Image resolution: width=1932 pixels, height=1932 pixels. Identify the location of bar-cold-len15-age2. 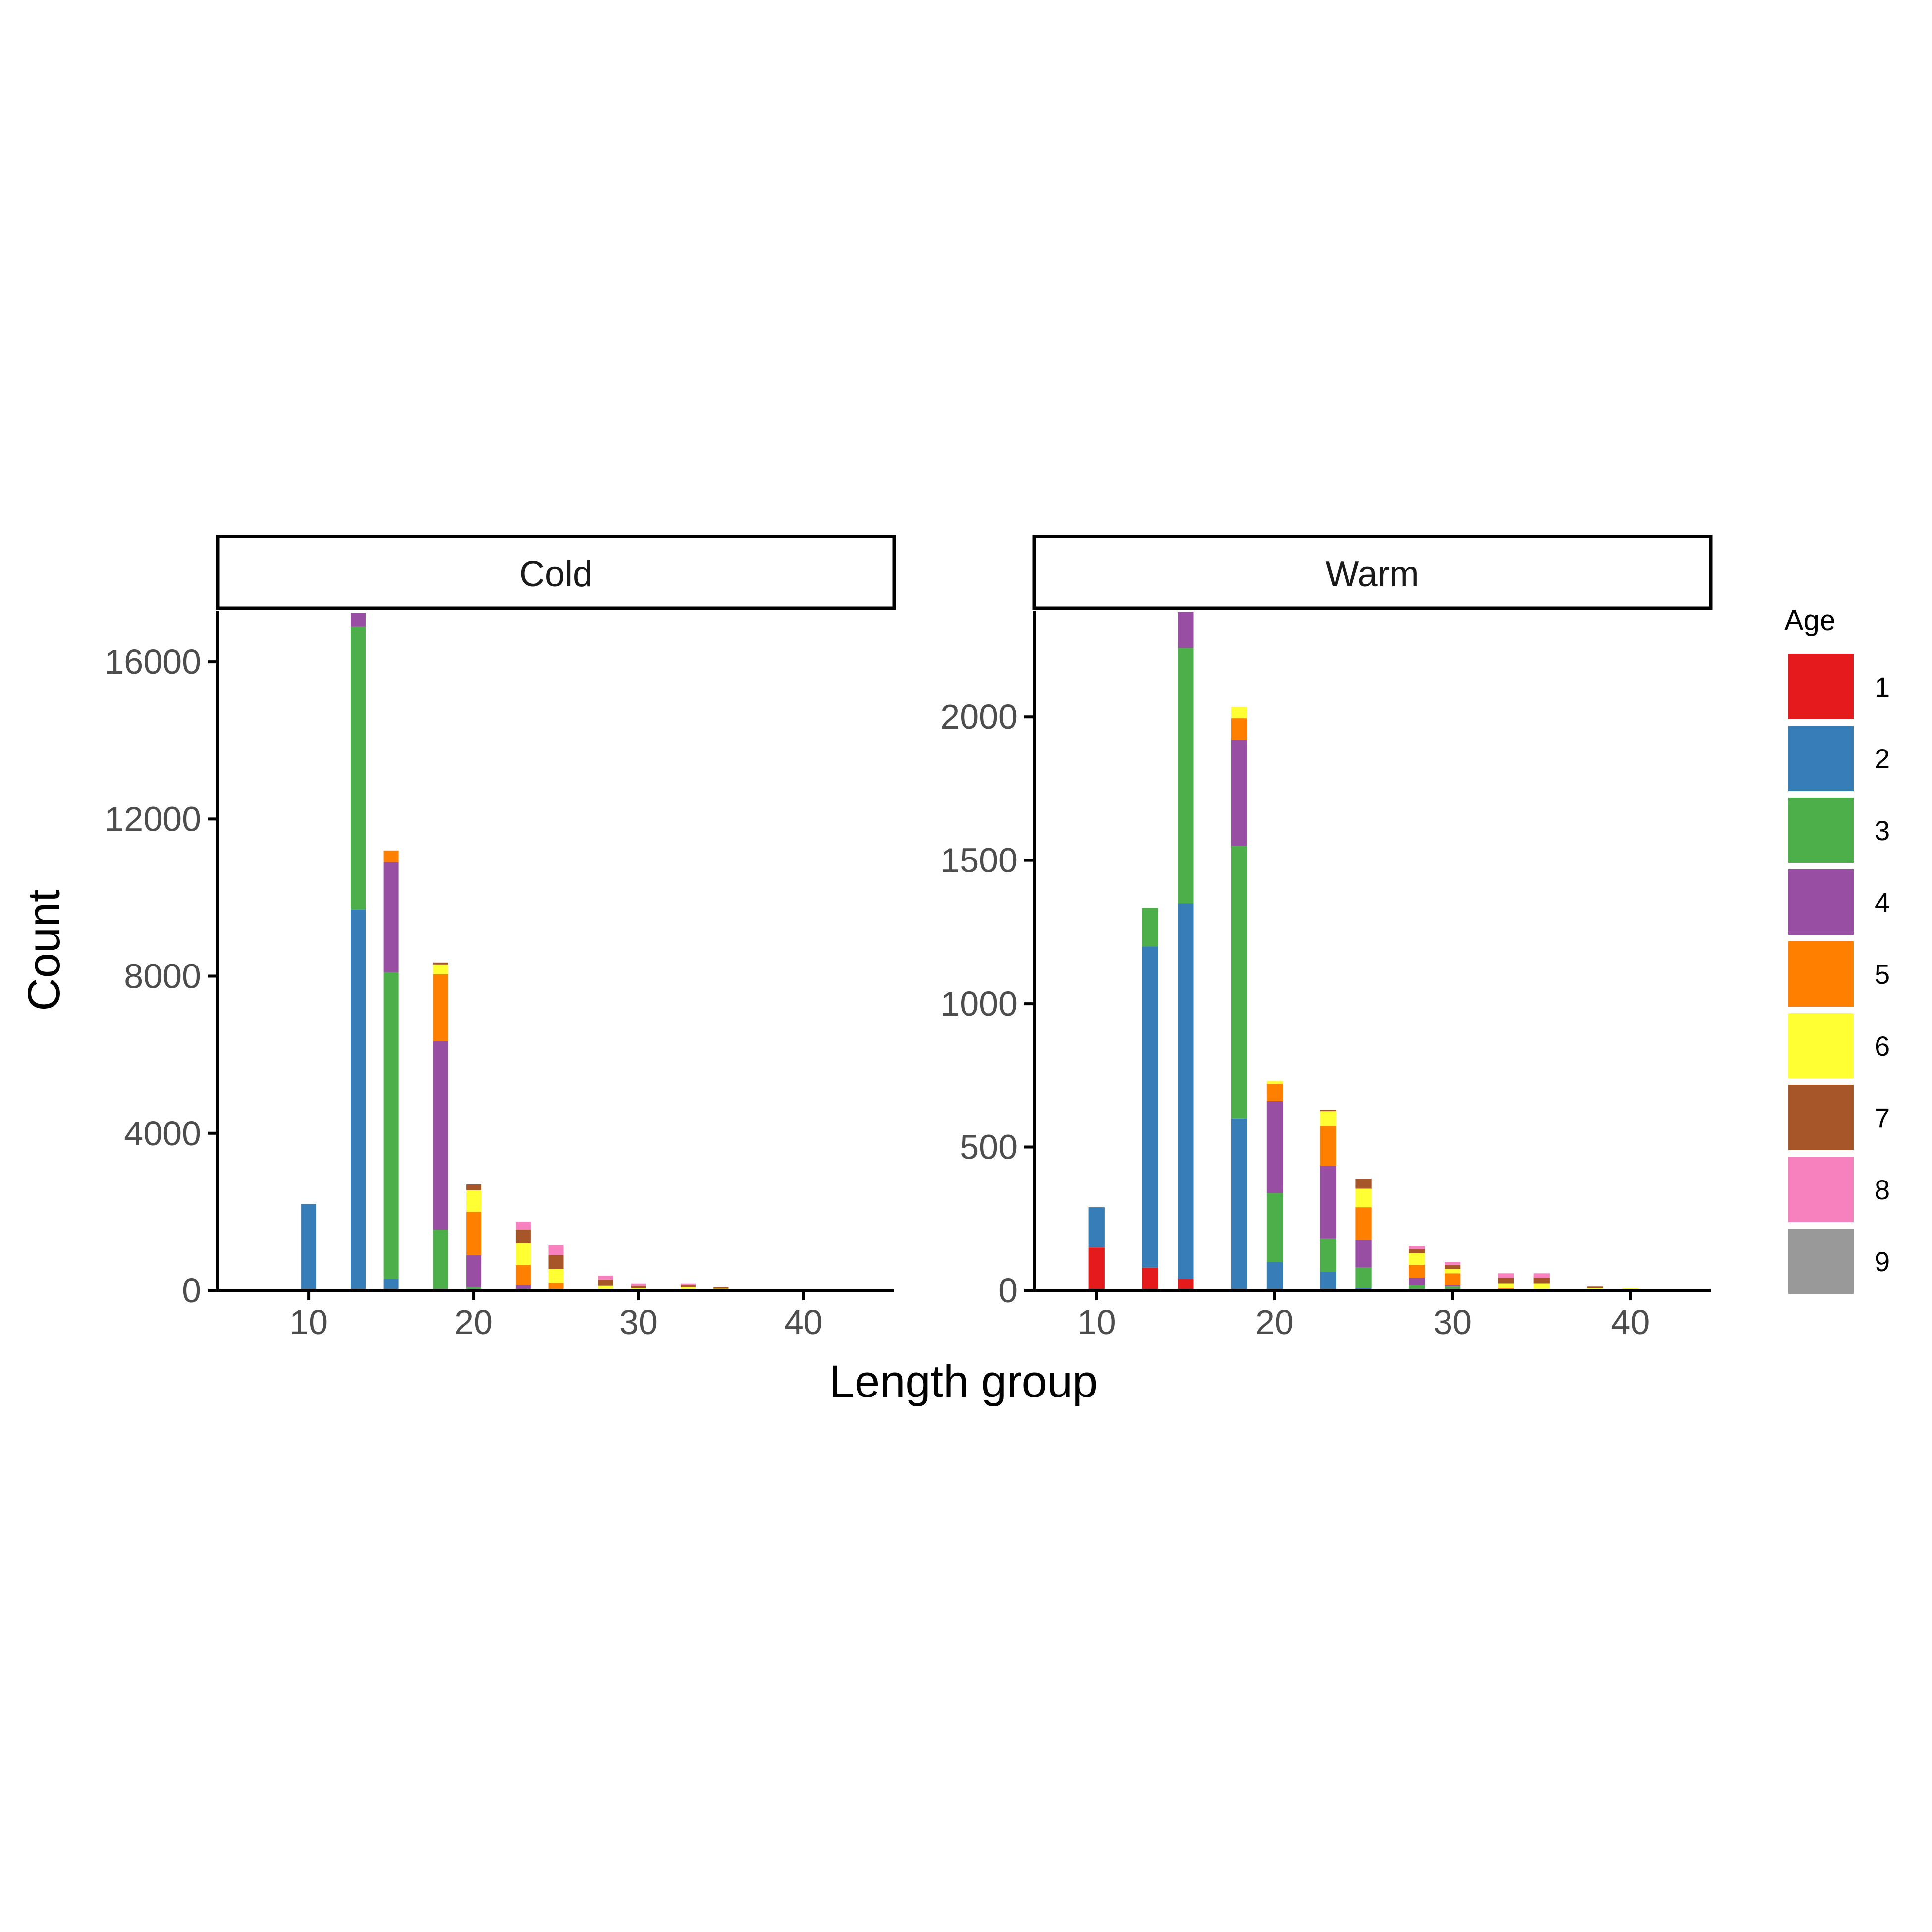
(391, 1284).